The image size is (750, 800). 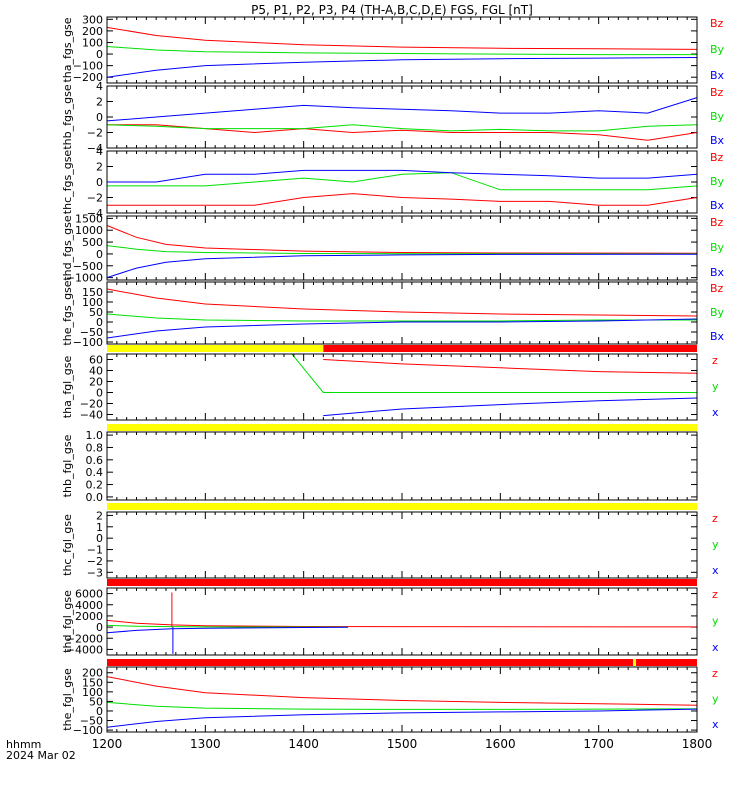 What do you see at coordinates (67, 699) in the screenshot?
I see `y-axis-label: the_fgl_gse` at bounding box center [67, 699].